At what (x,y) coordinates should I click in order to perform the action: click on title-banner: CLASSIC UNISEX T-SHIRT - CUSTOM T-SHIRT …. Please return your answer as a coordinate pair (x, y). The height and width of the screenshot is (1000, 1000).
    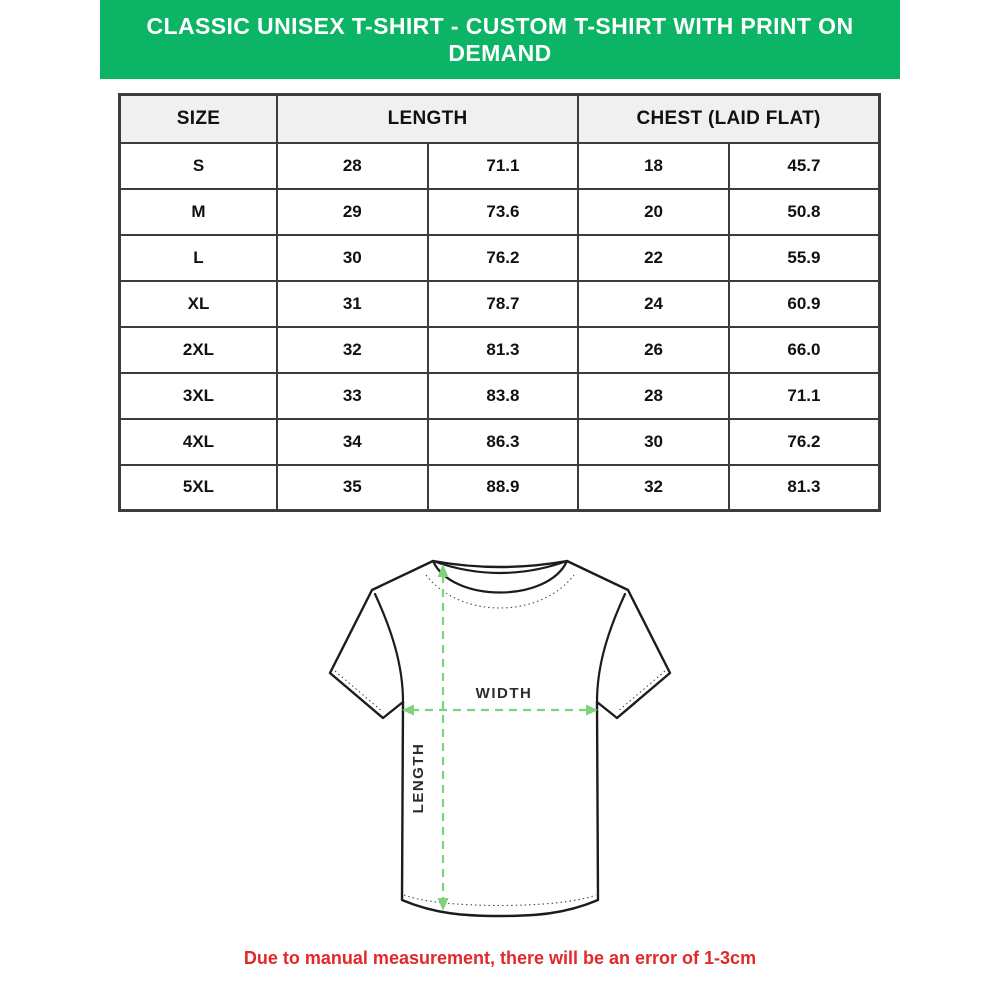
    Looking at the image, I should click on (500, 39).